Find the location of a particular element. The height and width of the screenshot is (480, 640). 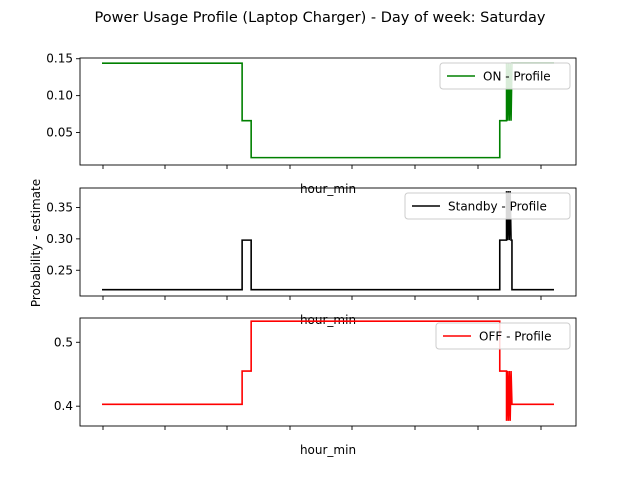

y-tick-label: 0.15 is located at coordinates (59, 59).